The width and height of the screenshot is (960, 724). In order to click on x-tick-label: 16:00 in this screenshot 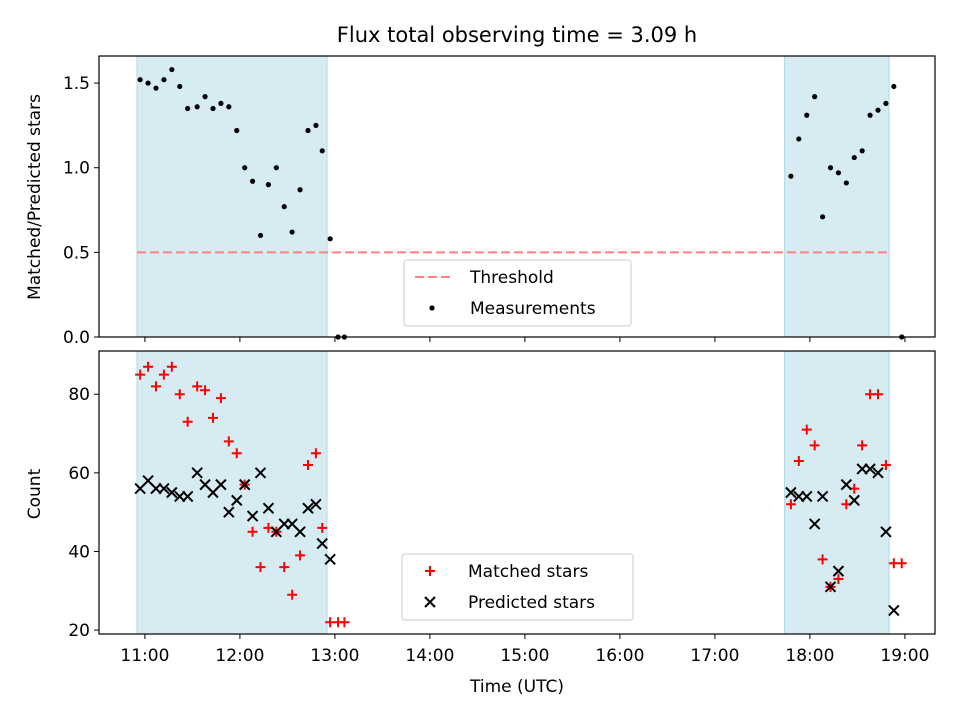, I will do `click(619, 656)`.